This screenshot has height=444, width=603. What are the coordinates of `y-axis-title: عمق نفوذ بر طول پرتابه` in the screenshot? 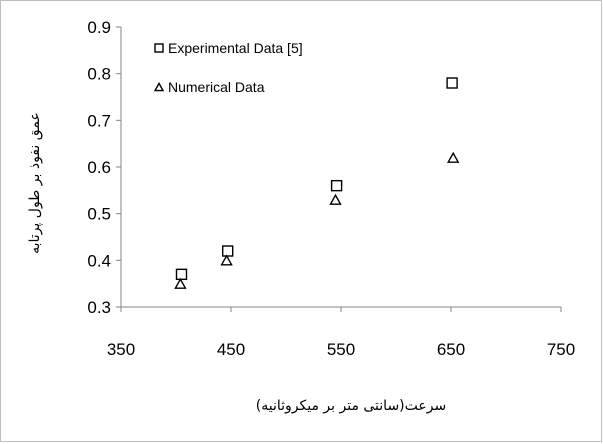 It's located at (35, 183).